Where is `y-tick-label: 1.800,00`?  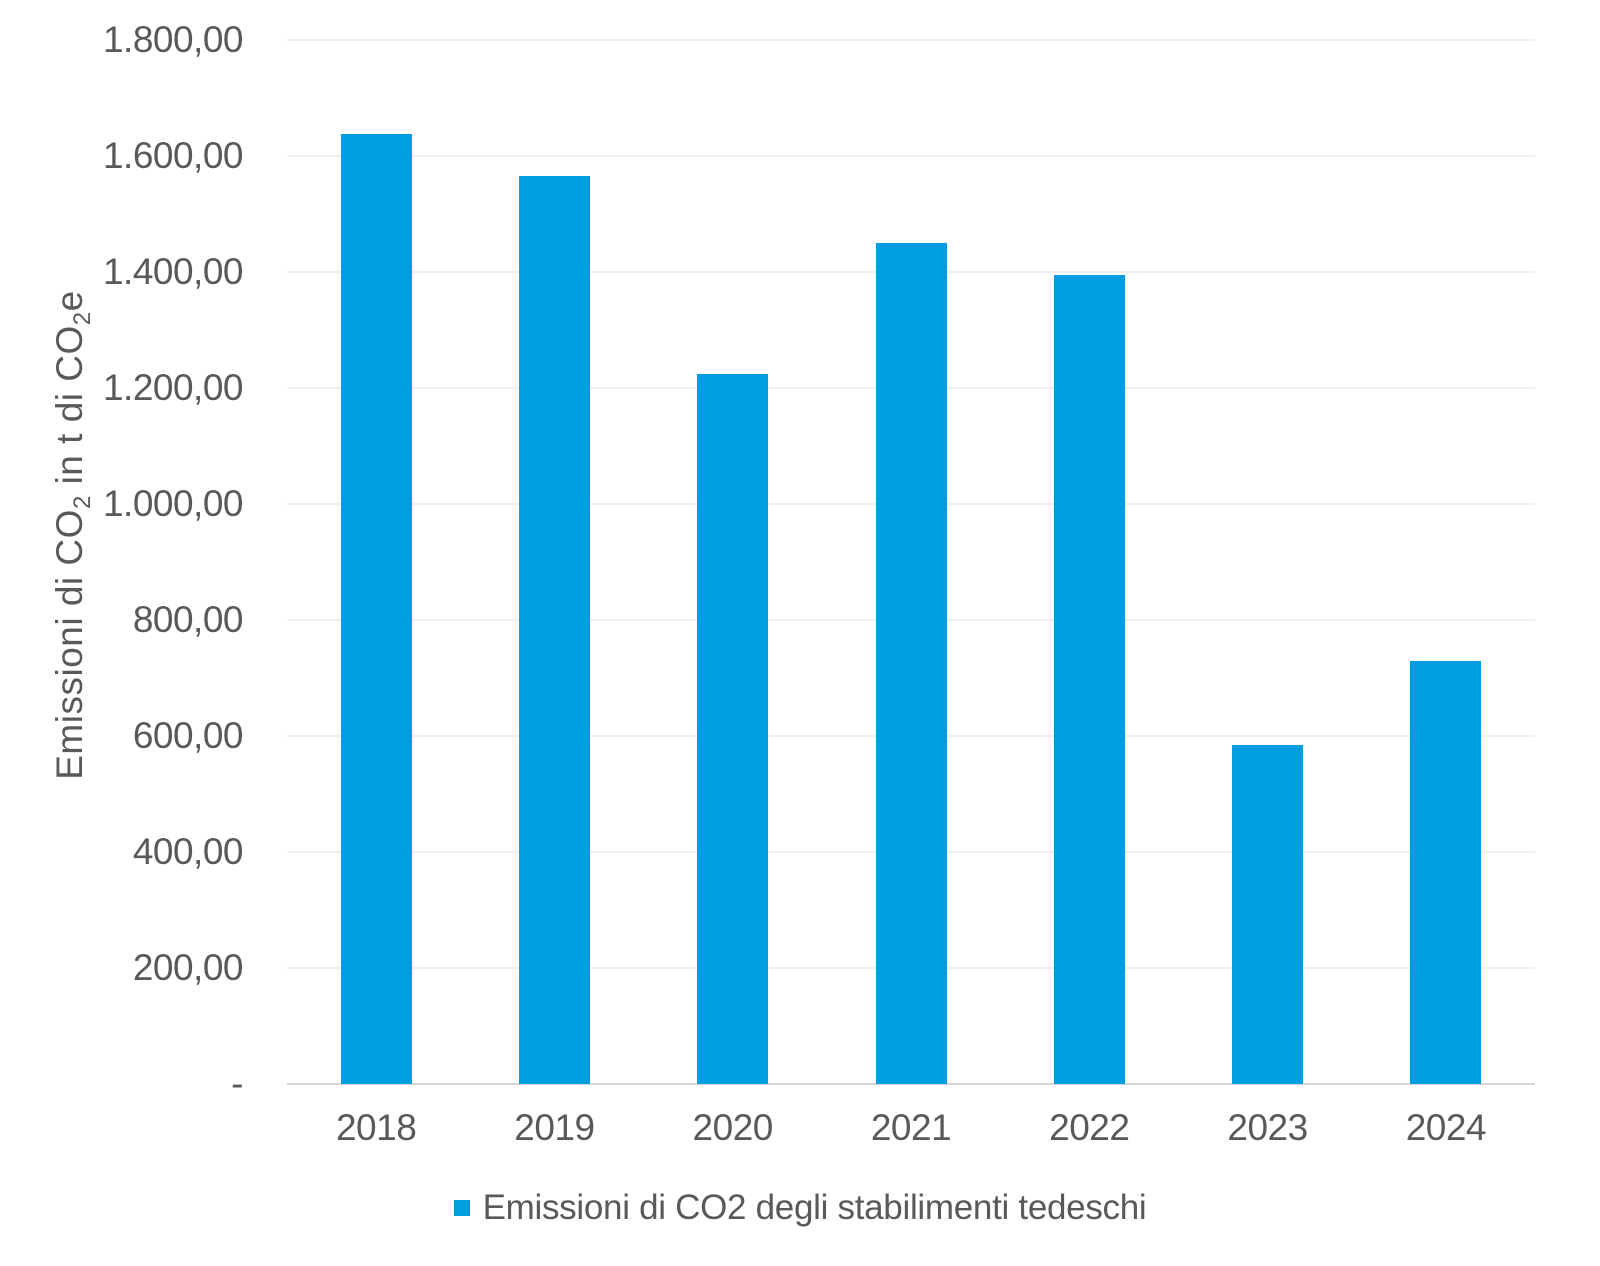
y-tick-label: 1.800,00 is located at coordinates (173, 39).